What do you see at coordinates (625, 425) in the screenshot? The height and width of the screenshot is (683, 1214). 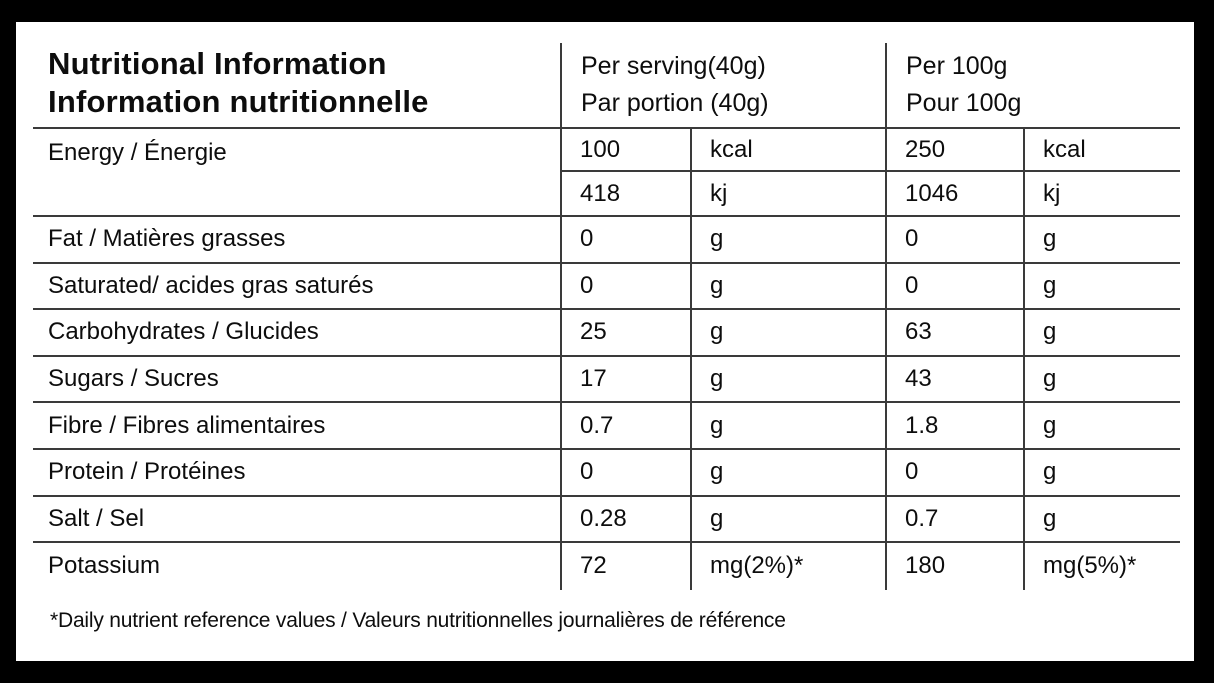 I see `serving-value: 0.7` at bounding box center [625, 425].